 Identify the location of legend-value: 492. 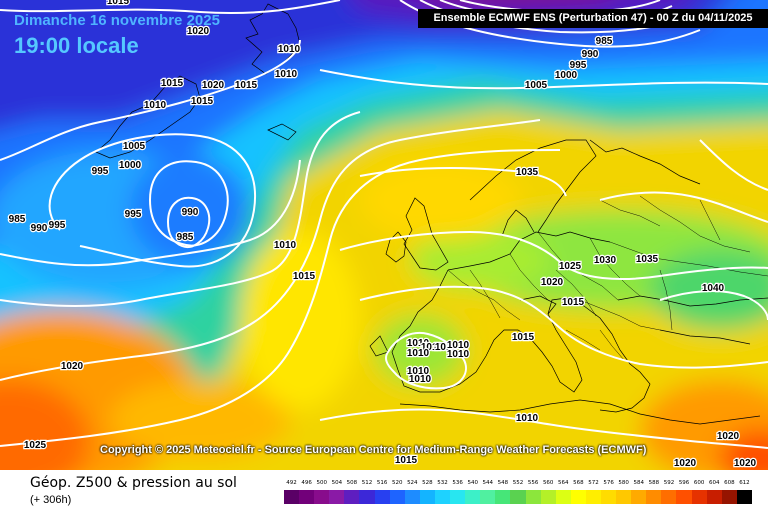
(291, 483).